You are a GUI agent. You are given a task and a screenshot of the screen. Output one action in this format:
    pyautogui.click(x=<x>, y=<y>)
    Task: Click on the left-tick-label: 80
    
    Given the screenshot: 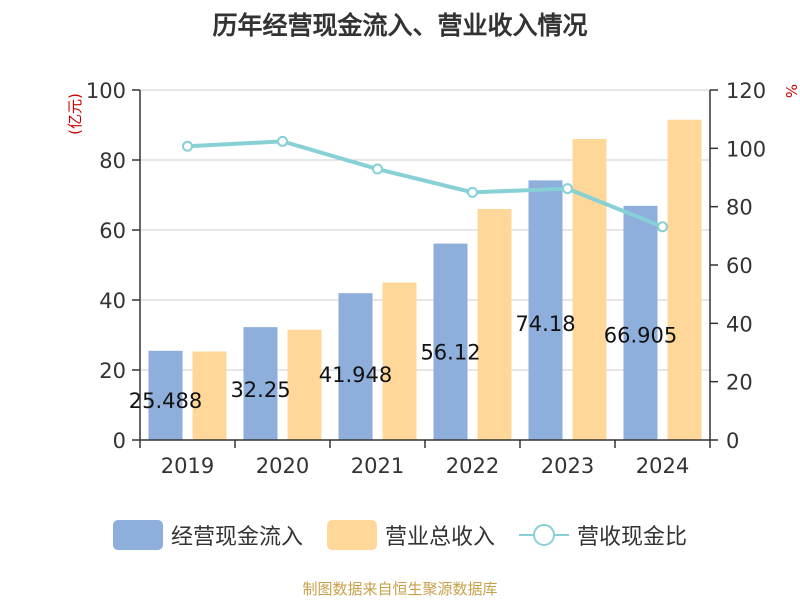 What is the action you would take?
    pyautogui.click(x=112, y=161)
    